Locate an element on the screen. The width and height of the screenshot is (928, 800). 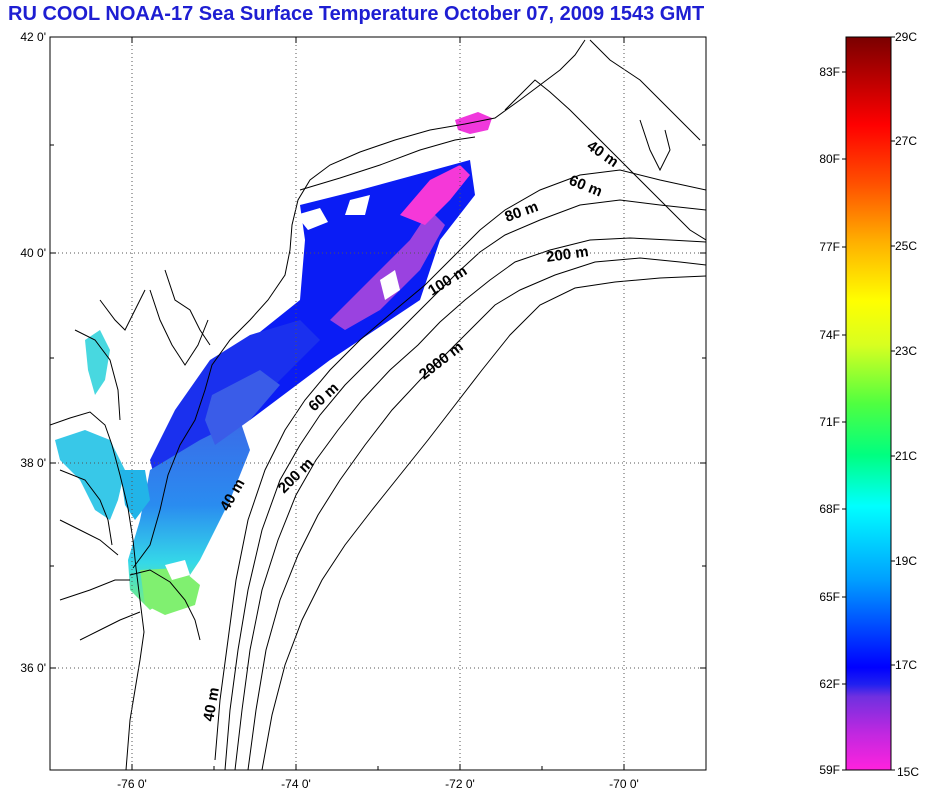
fahrenheit-label: 83F is located at coordinates (829, 72).